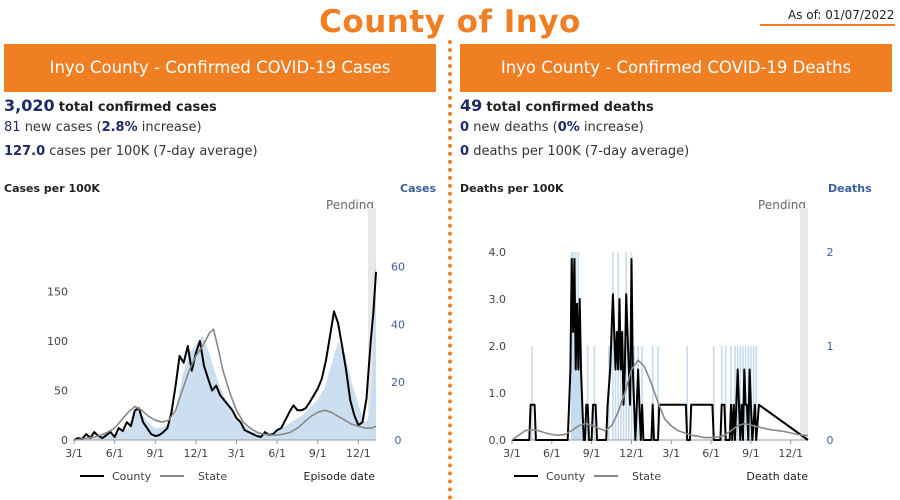 Image resolution: width=900 pixels, height=500 pixels. What do you see at coordinates (64, 440) in the screenshot?
I see `y-left-tick-label: 0` at bounding box center [64, 440].